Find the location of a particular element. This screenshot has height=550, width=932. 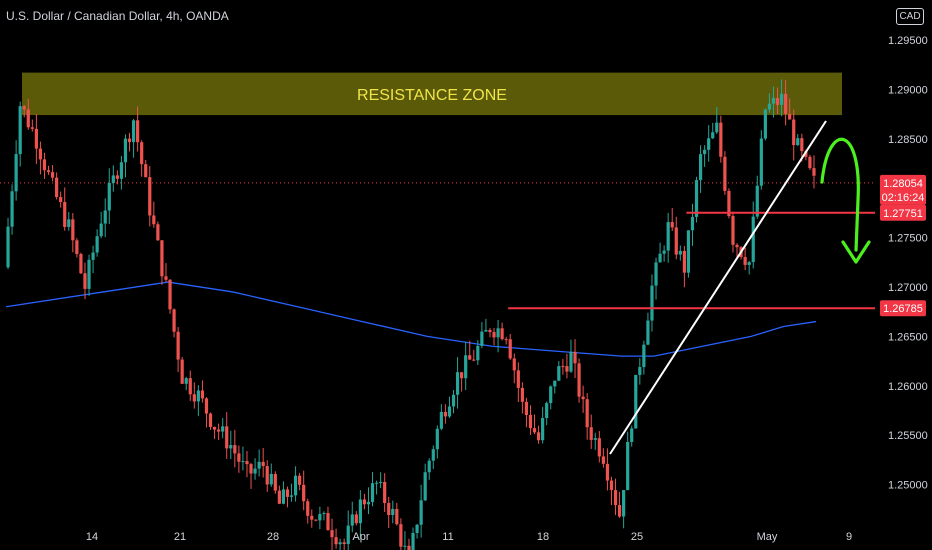

y-tick-label: 1.29000 is located at coordinates (908, 90).